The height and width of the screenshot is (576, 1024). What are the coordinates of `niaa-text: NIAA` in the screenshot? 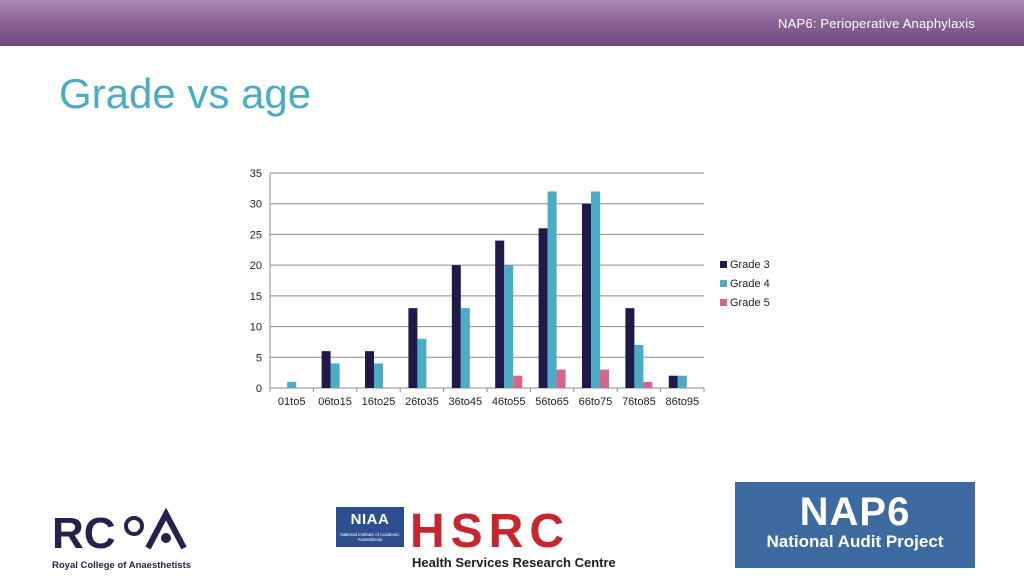 It's located at (370, 519).